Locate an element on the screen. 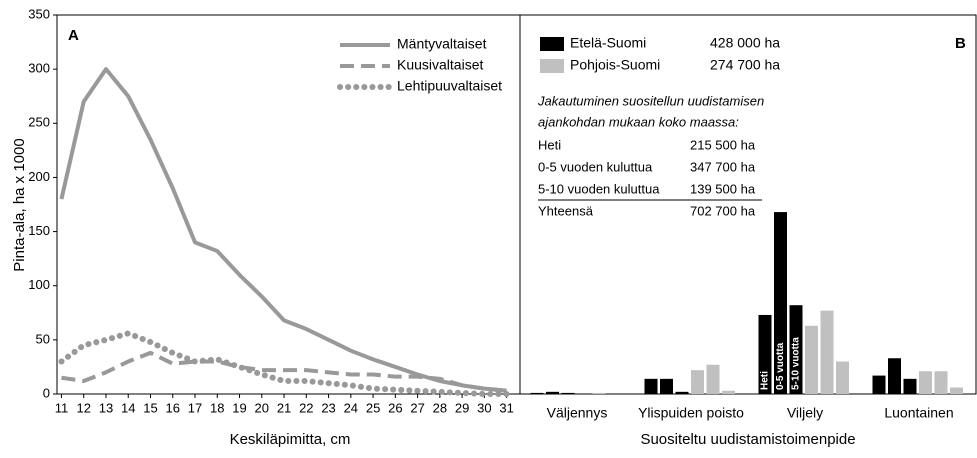 This screenshot has height=458, width=977. x-tick-label: Väljennys is located at coordinates (577, 413).